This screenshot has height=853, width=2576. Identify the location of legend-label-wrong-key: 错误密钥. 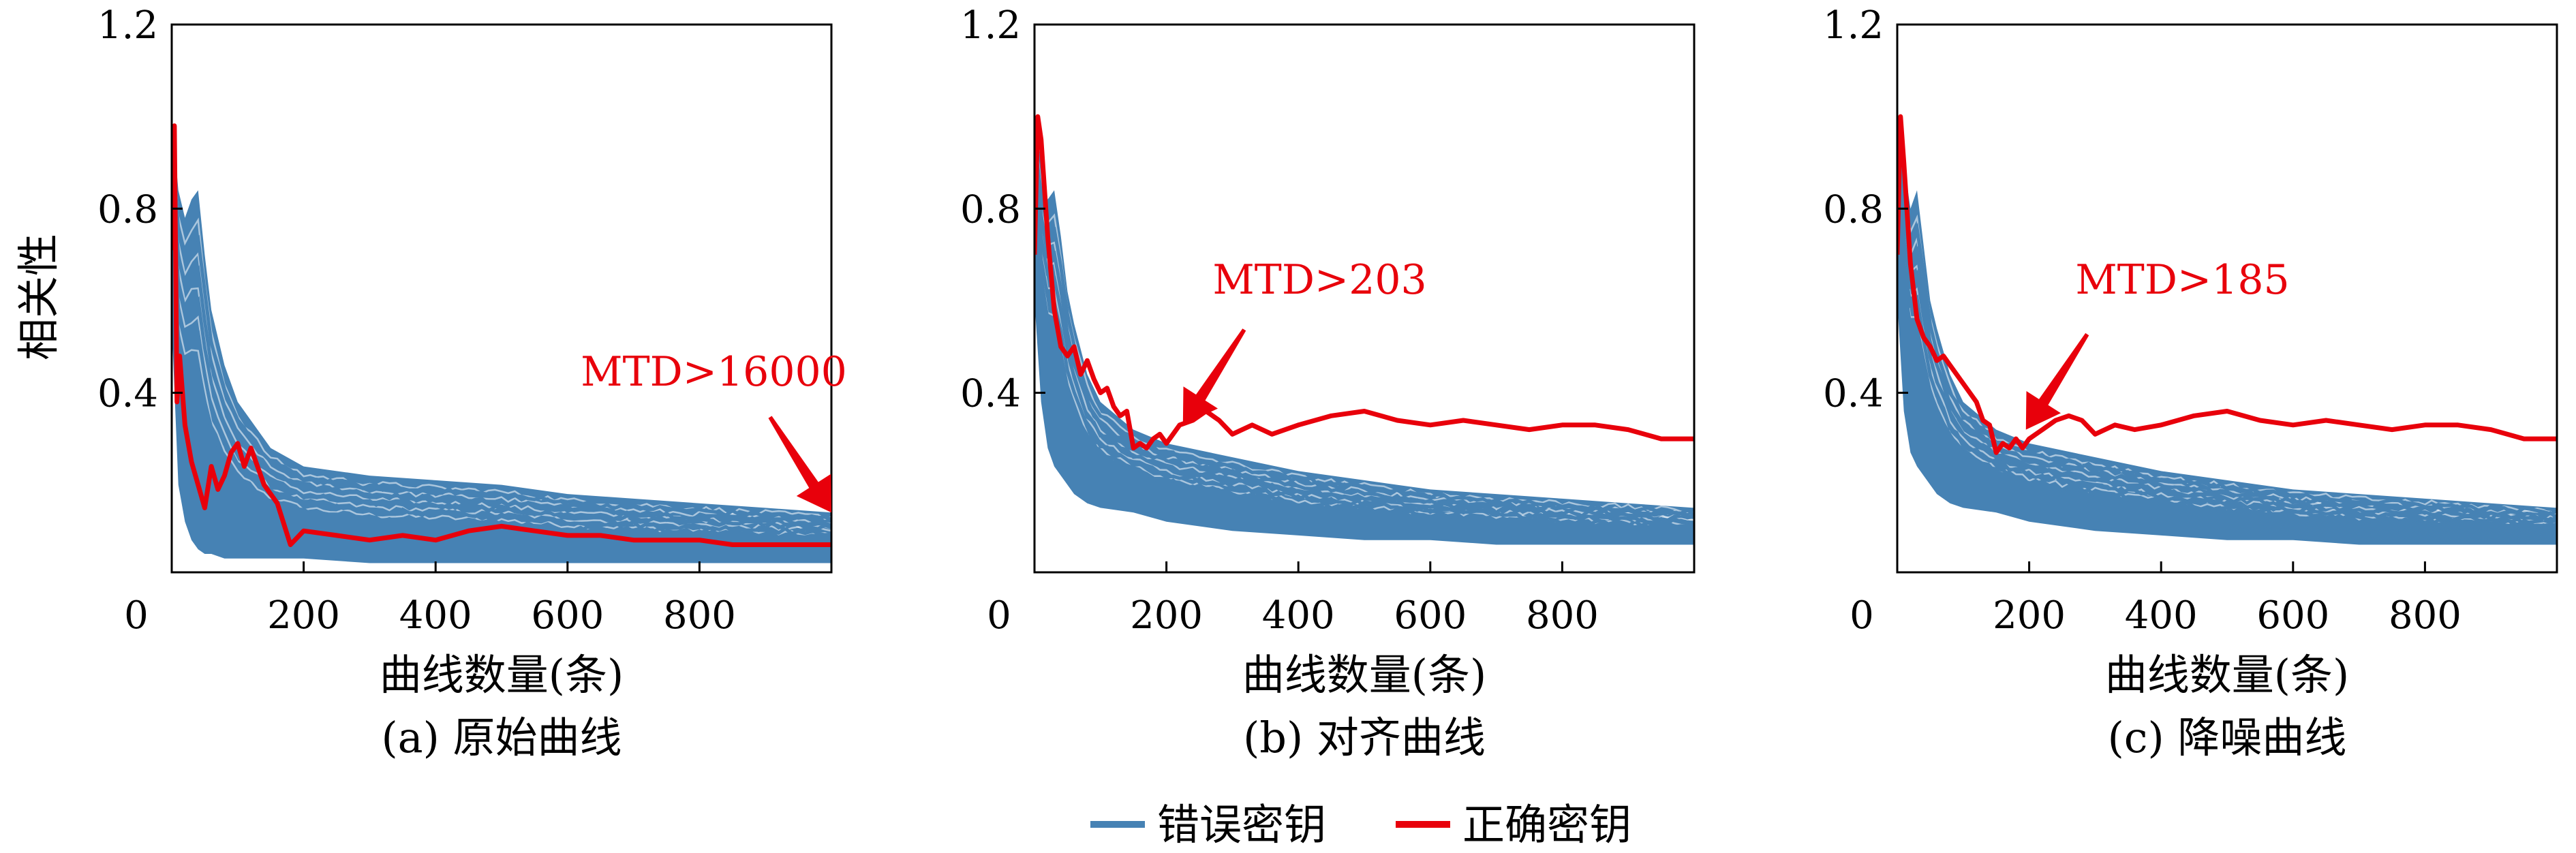
(1241, 825).